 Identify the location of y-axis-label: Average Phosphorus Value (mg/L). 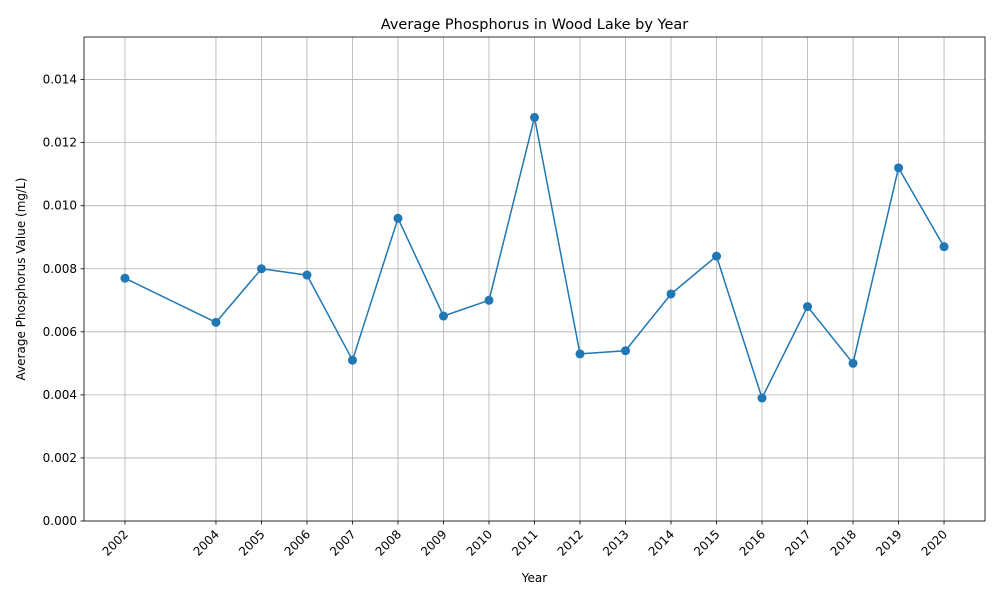
(21, 279).